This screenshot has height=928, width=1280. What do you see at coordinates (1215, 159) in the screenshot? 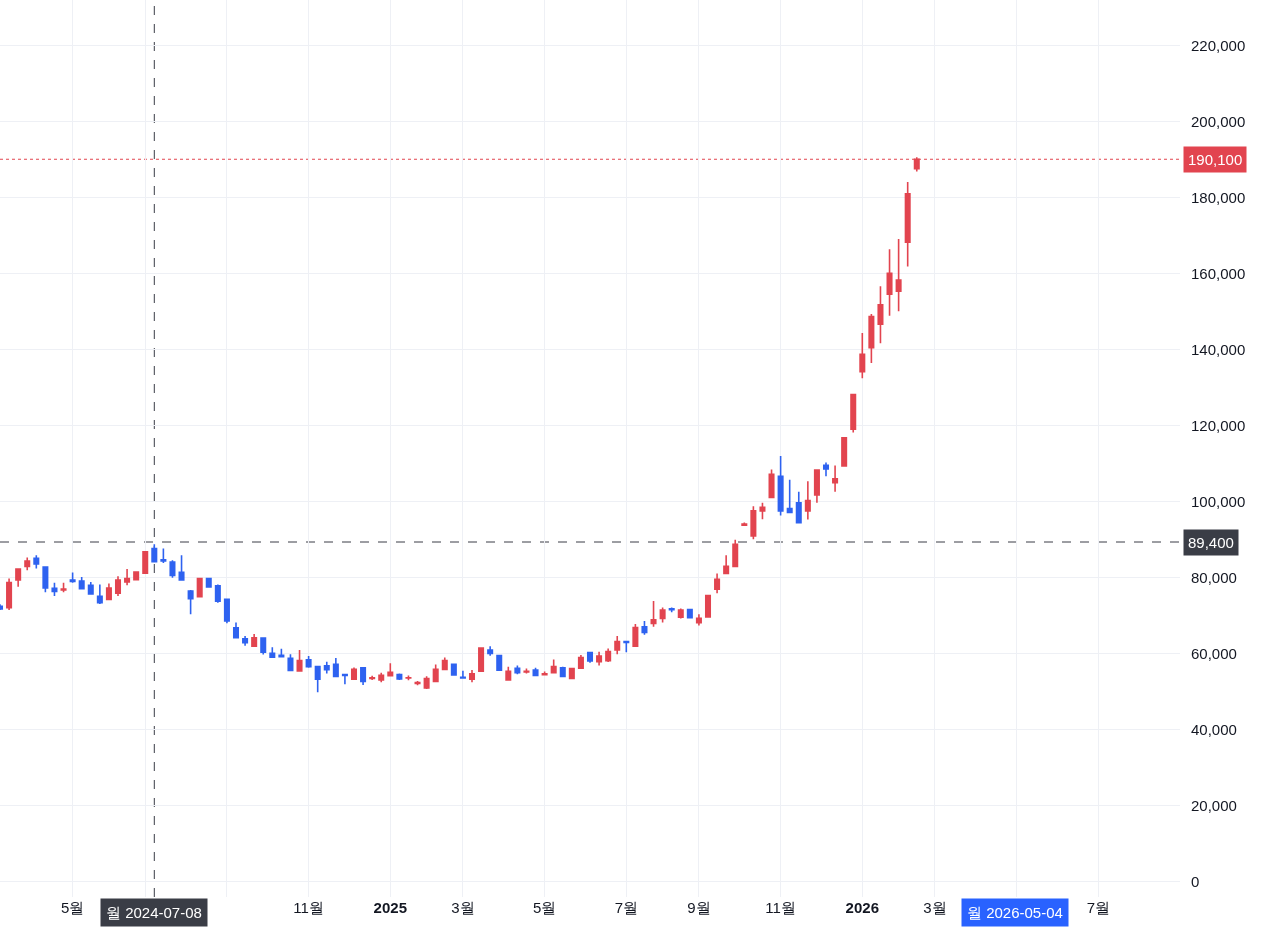
I see `ref-line-label: 190,100` at bounding box center [1215, 159].